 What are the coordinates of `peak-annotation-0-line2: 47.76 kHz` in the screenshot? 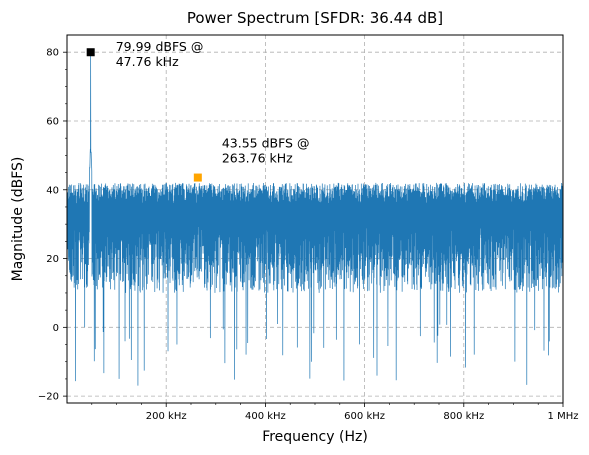 It's located at (147, 61).